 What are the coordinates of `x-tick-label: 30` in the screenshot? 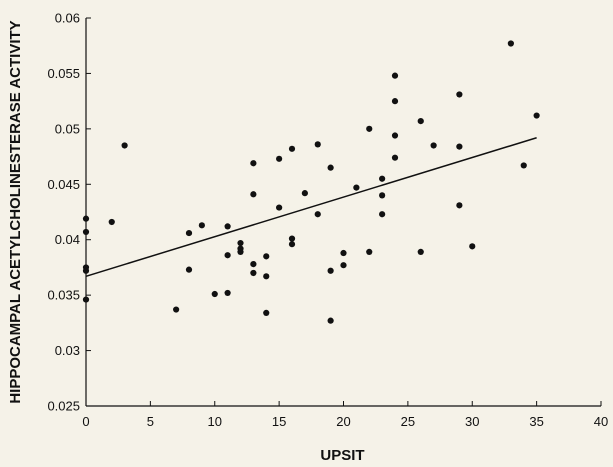 It's located at (472, 421).